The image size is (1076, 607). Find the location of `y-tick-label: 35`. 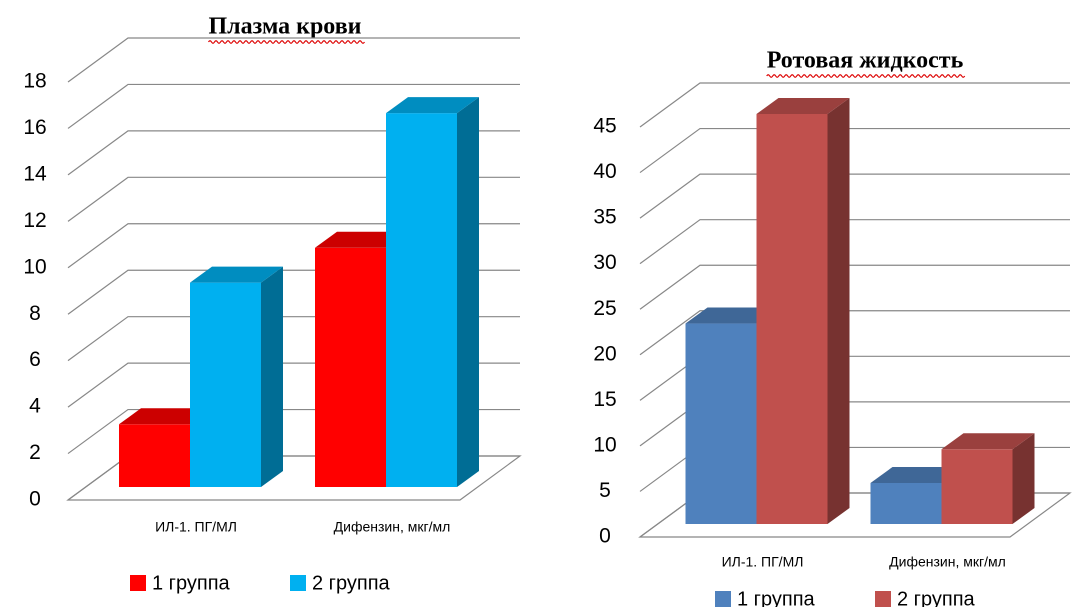

y-tick-label: 35 is located at coordinates (604, 217).